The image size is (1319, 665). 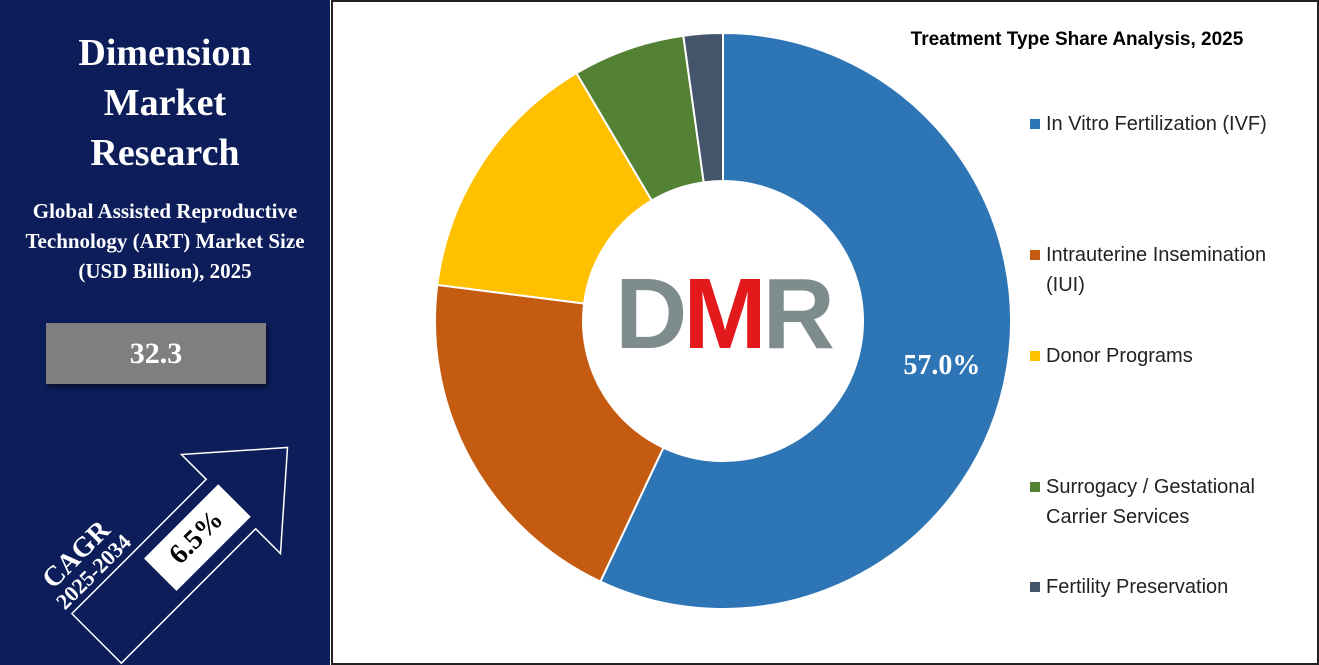 What do you see at coordinates (156, 353) in the screenshot?
I see `market-value: 32.3` at bounding box center [156, 353].